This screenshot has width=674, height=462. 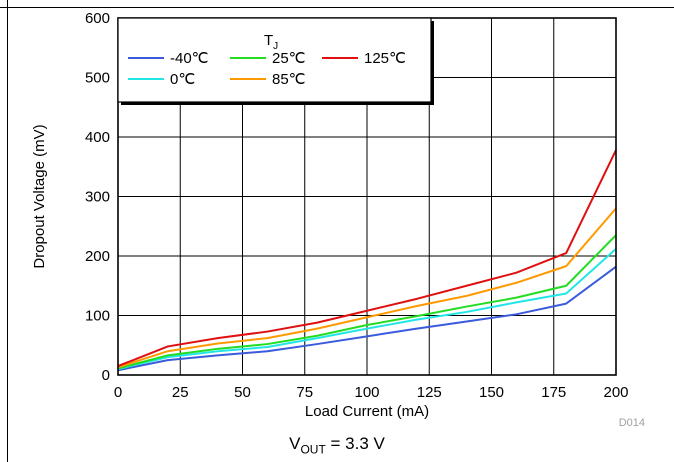 What do you see at coordinates (118, 392) in the screenshot?
I see `x-tick-label: 0` at bounding box center [118, 392].